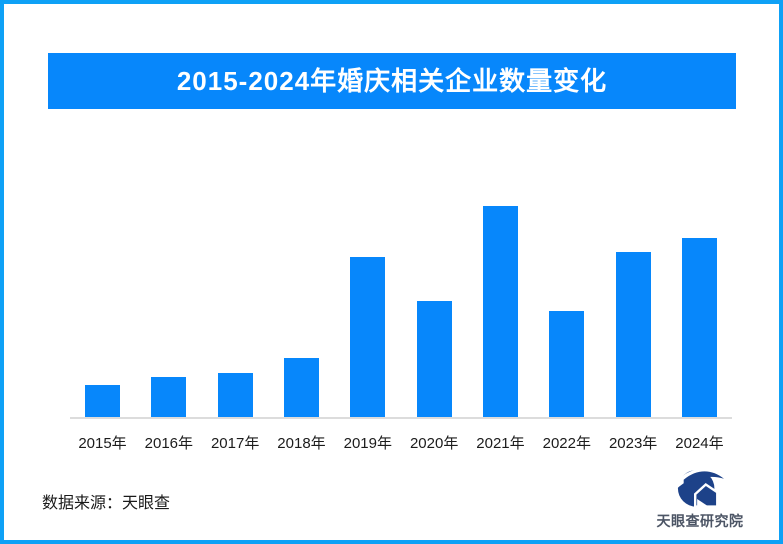  Describe the element at coordinates (633, 443) in the screenshot. I see `x-tick-label: 2023年` at that location.